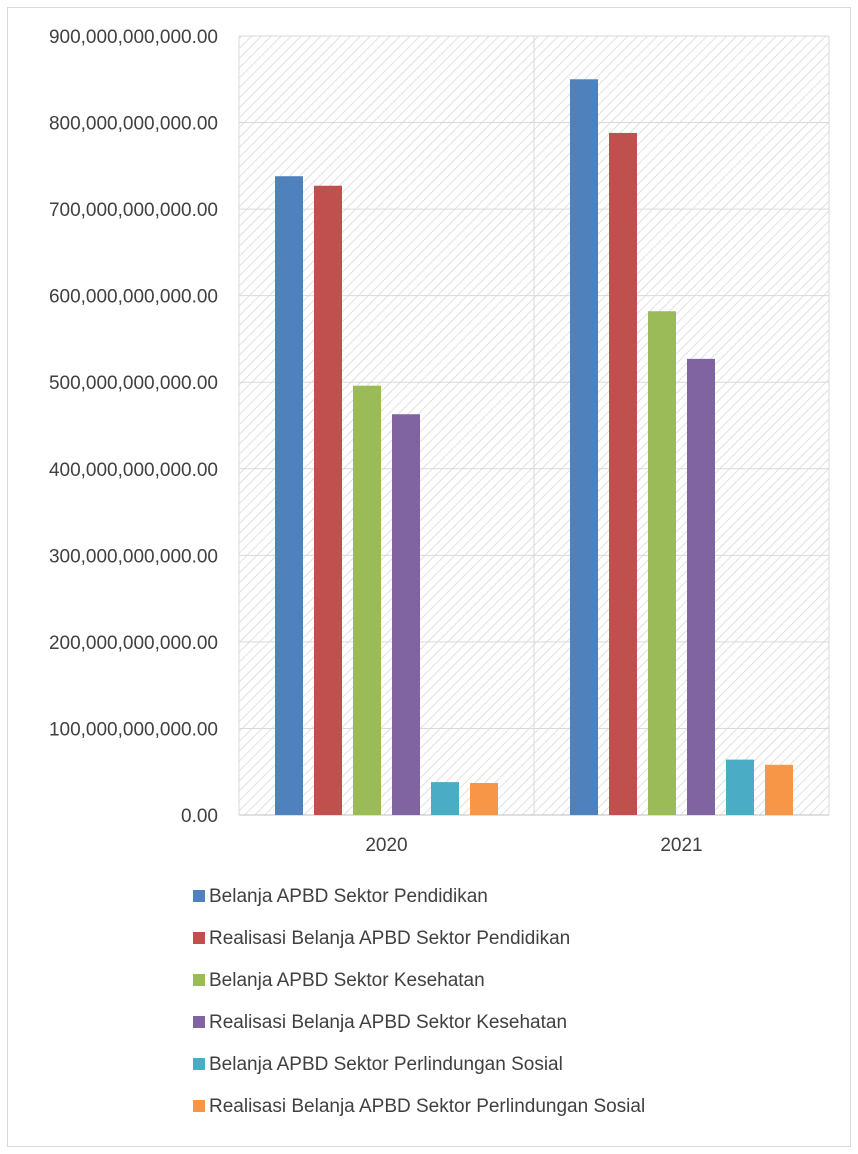 This screenshot has width=858, height=1154. What do you see at coordinates (681, 845) in the screenshot?
I see `x-tick-label: 2021` at bounding box center [681, 845].